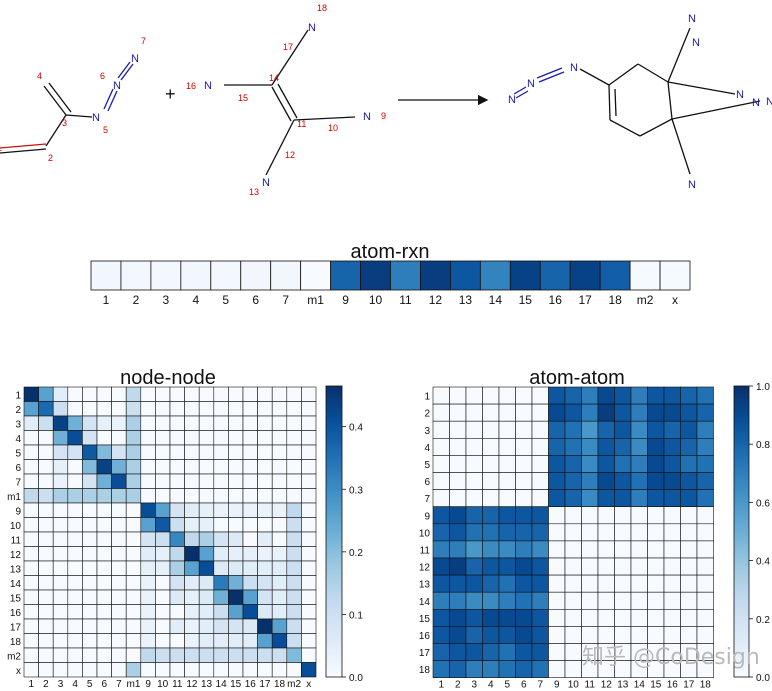 This screenshot has height=691, width=772. I want to click on atom-rxn-tick-label: 12, so click(436, 300).